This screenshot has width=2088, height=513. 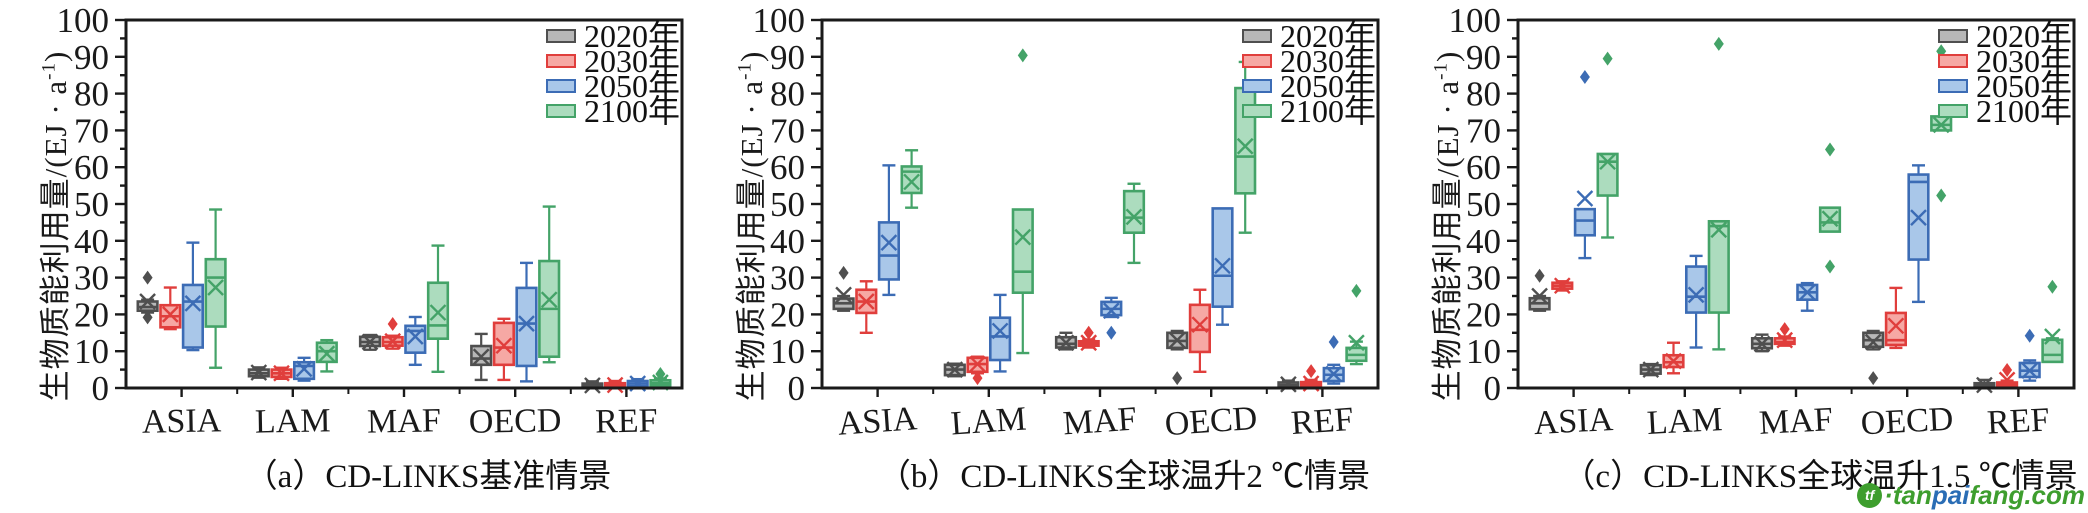 I want to click on box-c-LAM-2100年, so click(x=1718, y=193).